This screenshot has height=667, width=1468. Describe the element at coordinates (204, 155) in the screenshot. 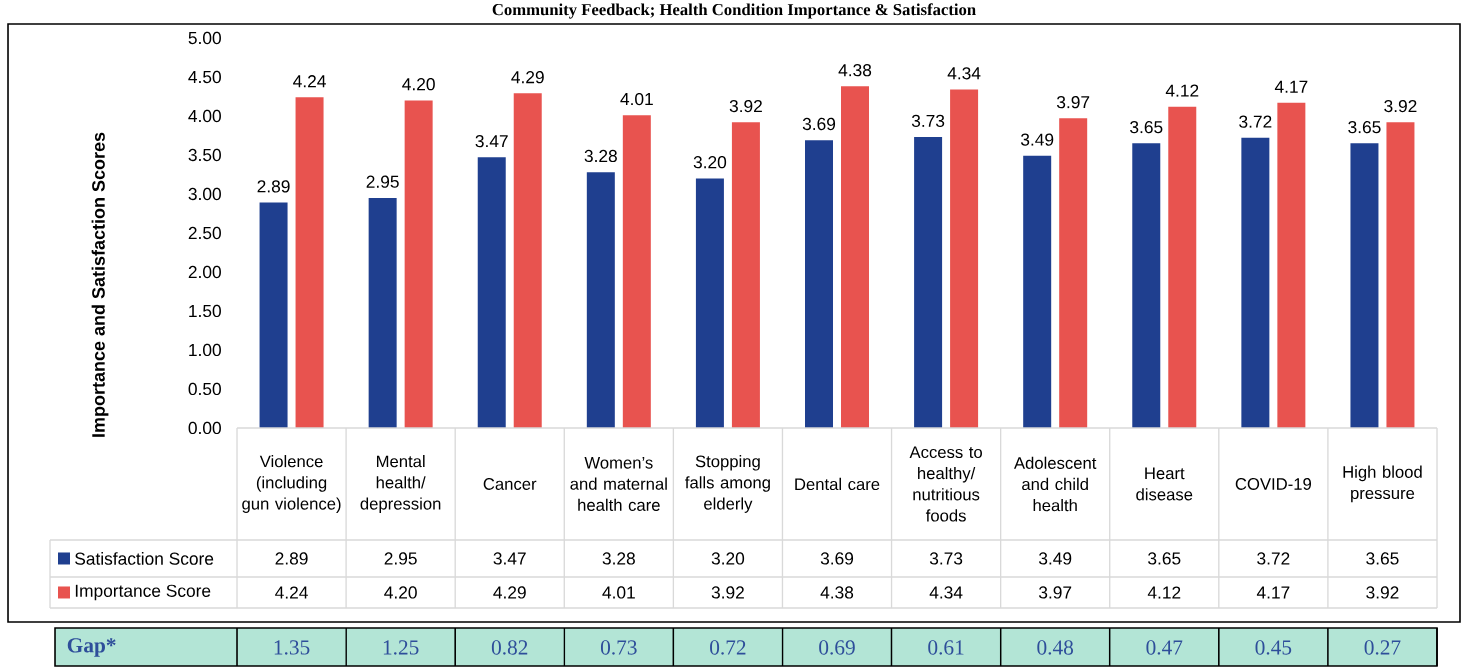

I see `y-tick-label: 3.50` at that location.